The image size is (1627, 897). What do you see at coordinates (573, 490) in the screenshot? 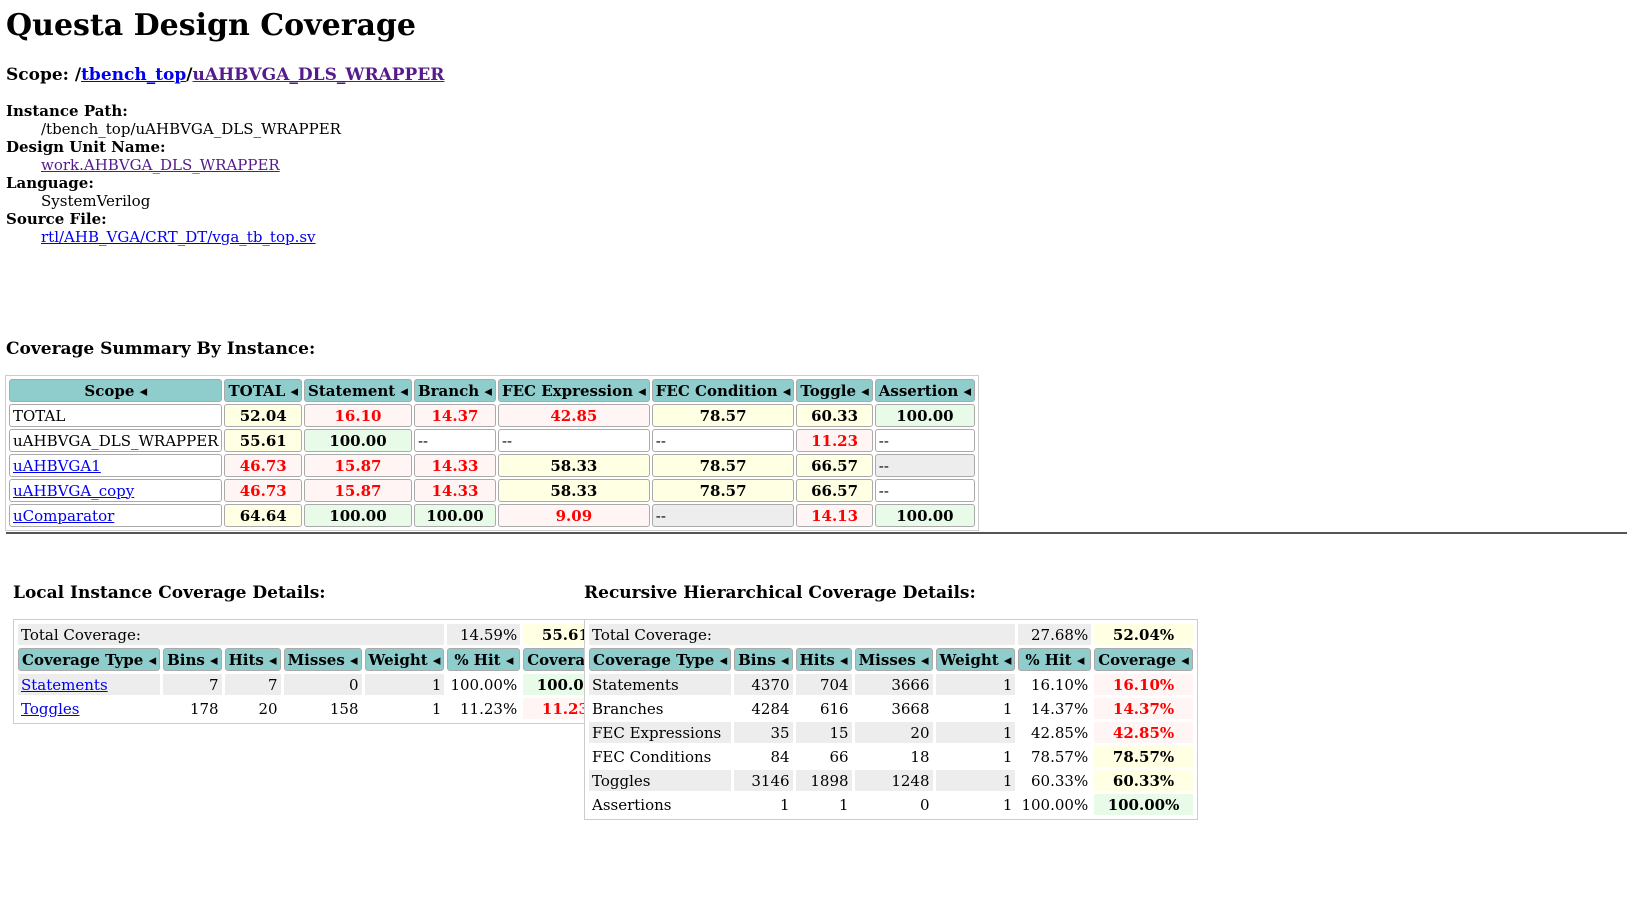
I see `fec-expression-cell: 58.33` at bounding box center [573, 490].